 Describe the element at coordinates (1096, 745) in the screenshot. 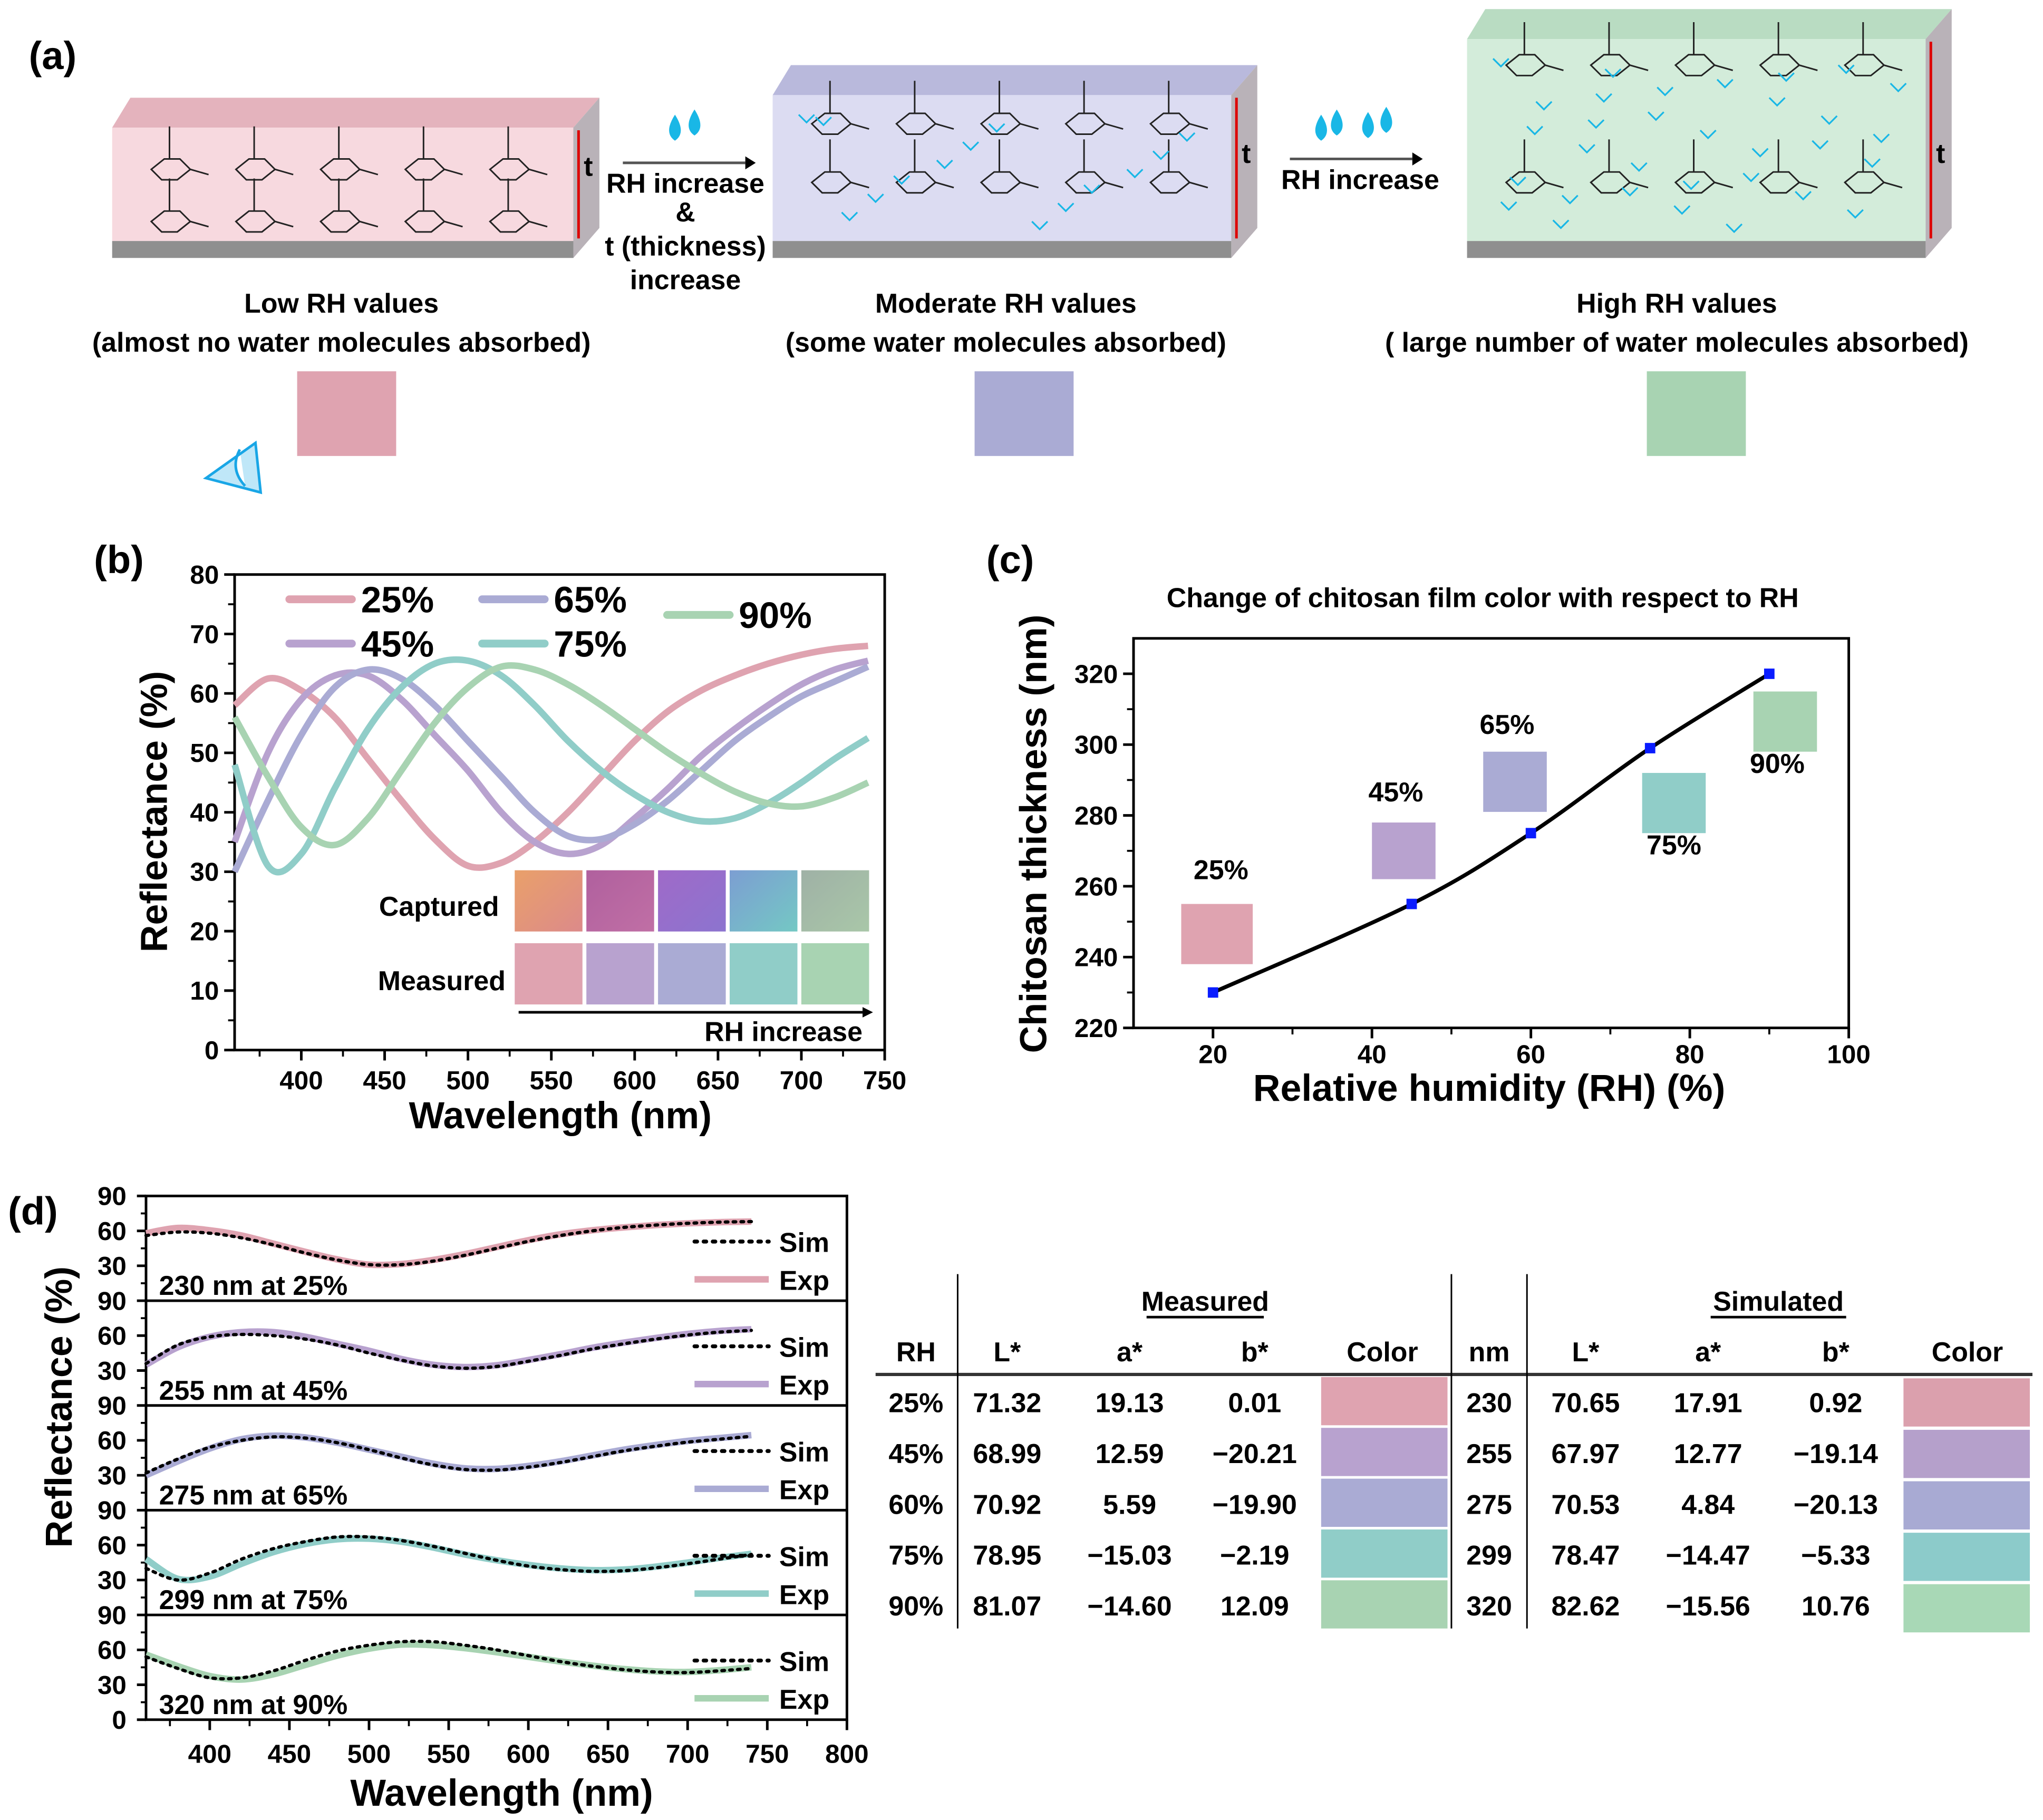

I see `y-tick-label: 300` at that location.